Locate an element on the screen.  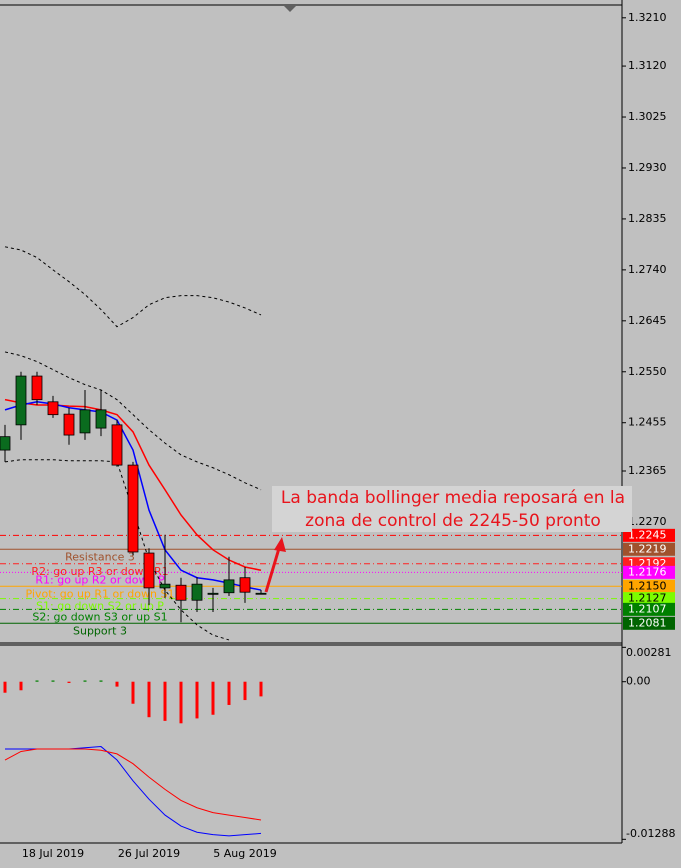
x-tick-label: 18 Jul 2019 is located at coordinates (53, 853).